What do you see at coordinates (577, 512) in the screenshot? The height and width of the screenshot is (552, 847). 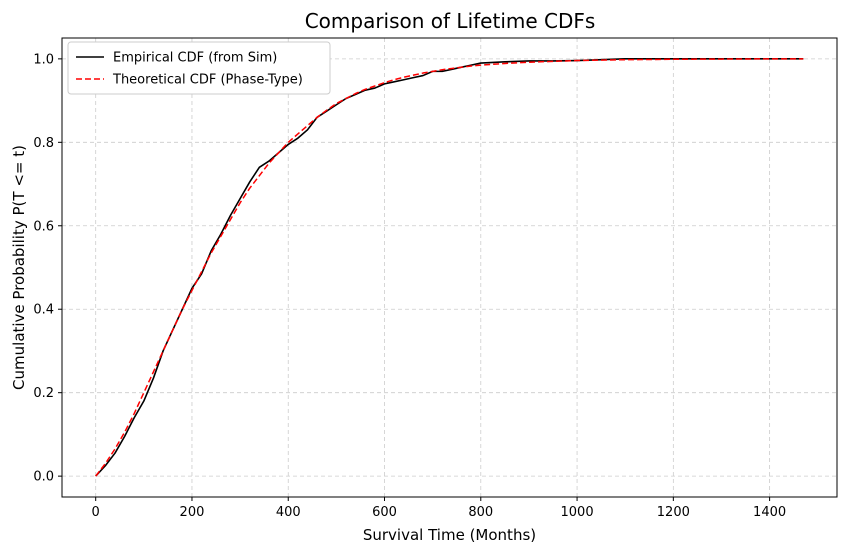 I see `x-tick-label: 1000` at bounding box center [577, 512].